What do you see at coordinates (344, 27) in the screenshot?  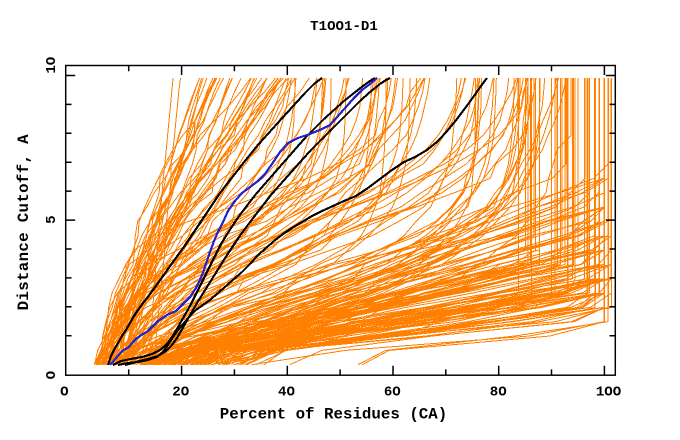 I see `svg-text: T1OO1-D1` at bounding box center [344, 27].